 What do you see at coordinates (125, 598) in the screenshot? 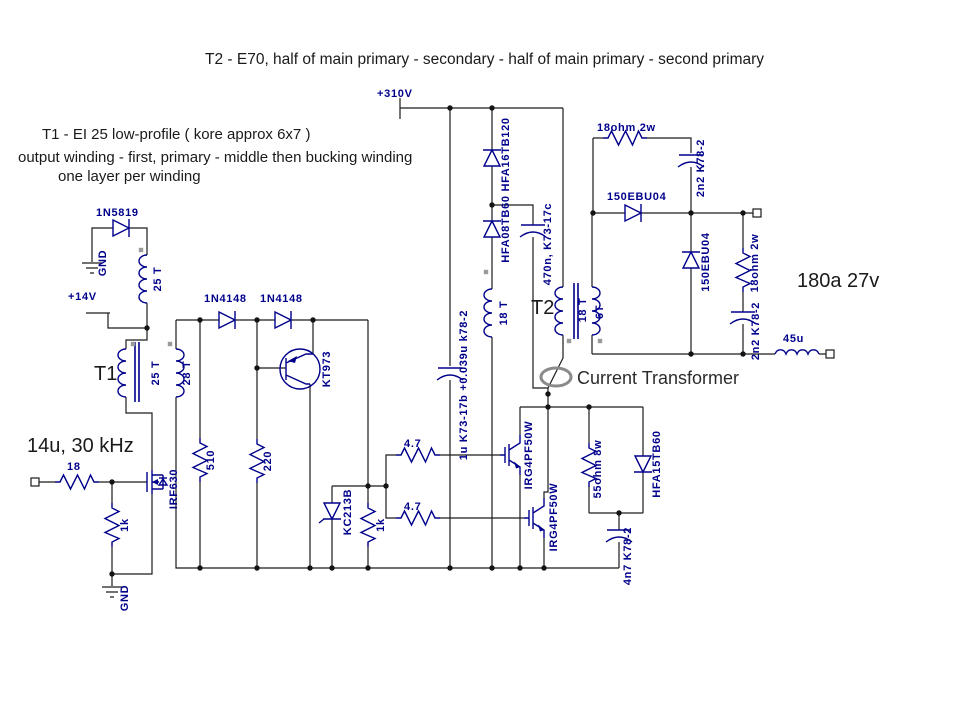
I see `net-gnd-bottom: GND` at bounding box center [125, 598].